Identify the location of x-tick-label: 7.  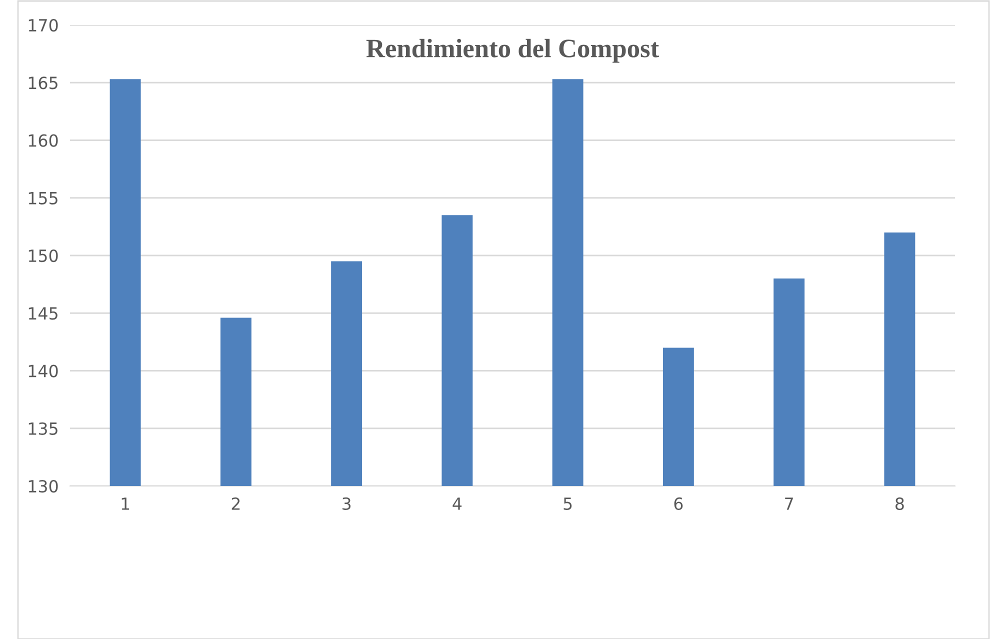
(789, 504).